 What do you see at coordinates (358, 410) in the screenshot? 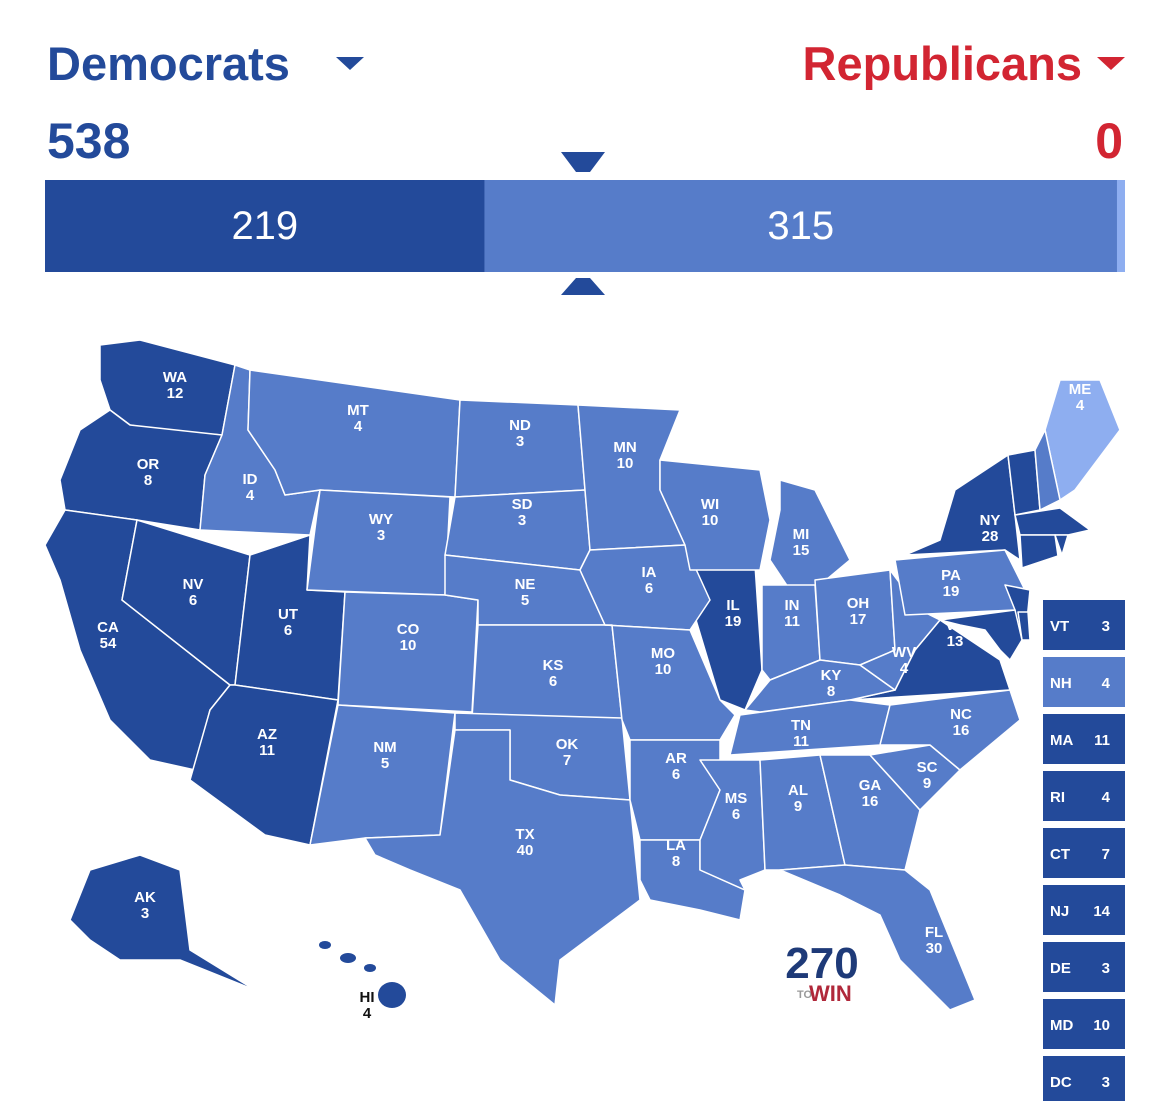
I see `state-abbr: MT` at bounding box center [358, 410].